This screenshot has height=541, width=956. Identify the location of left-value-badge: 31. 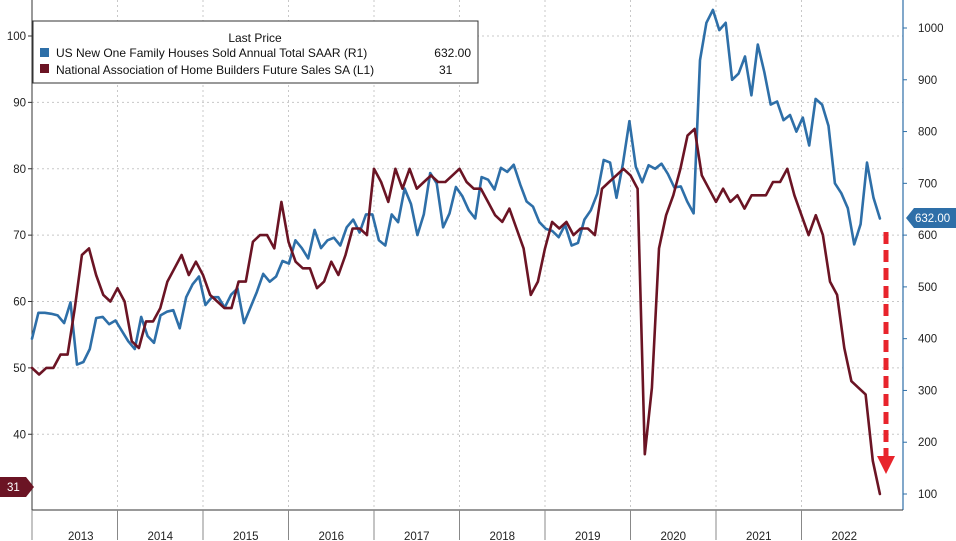
(17, 487).